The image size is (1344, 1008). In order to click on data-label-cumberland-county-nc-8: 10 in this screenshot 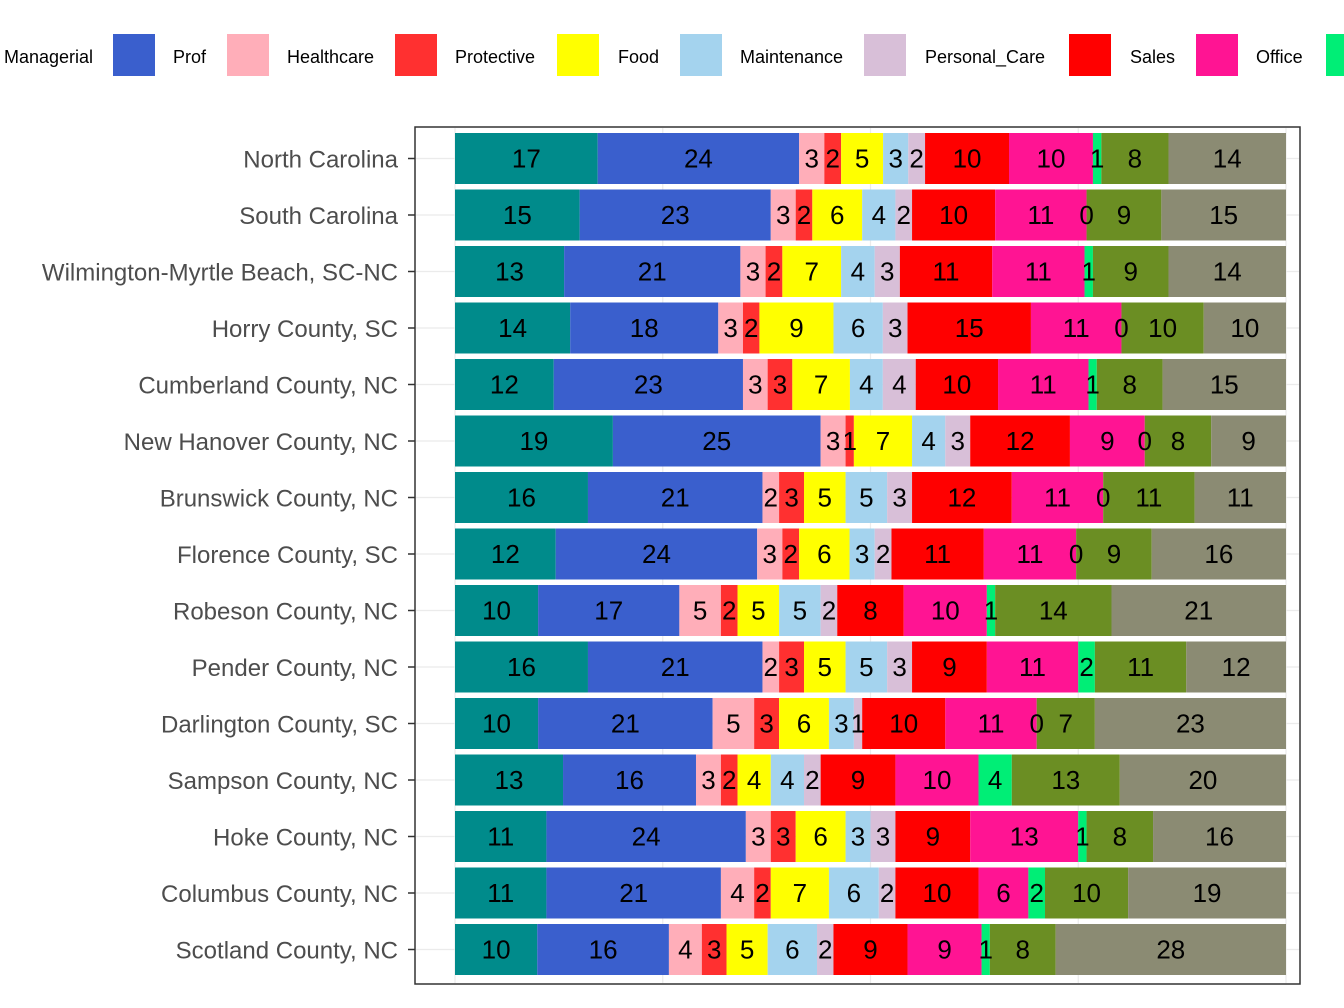, I will do `click(956, 385)`.